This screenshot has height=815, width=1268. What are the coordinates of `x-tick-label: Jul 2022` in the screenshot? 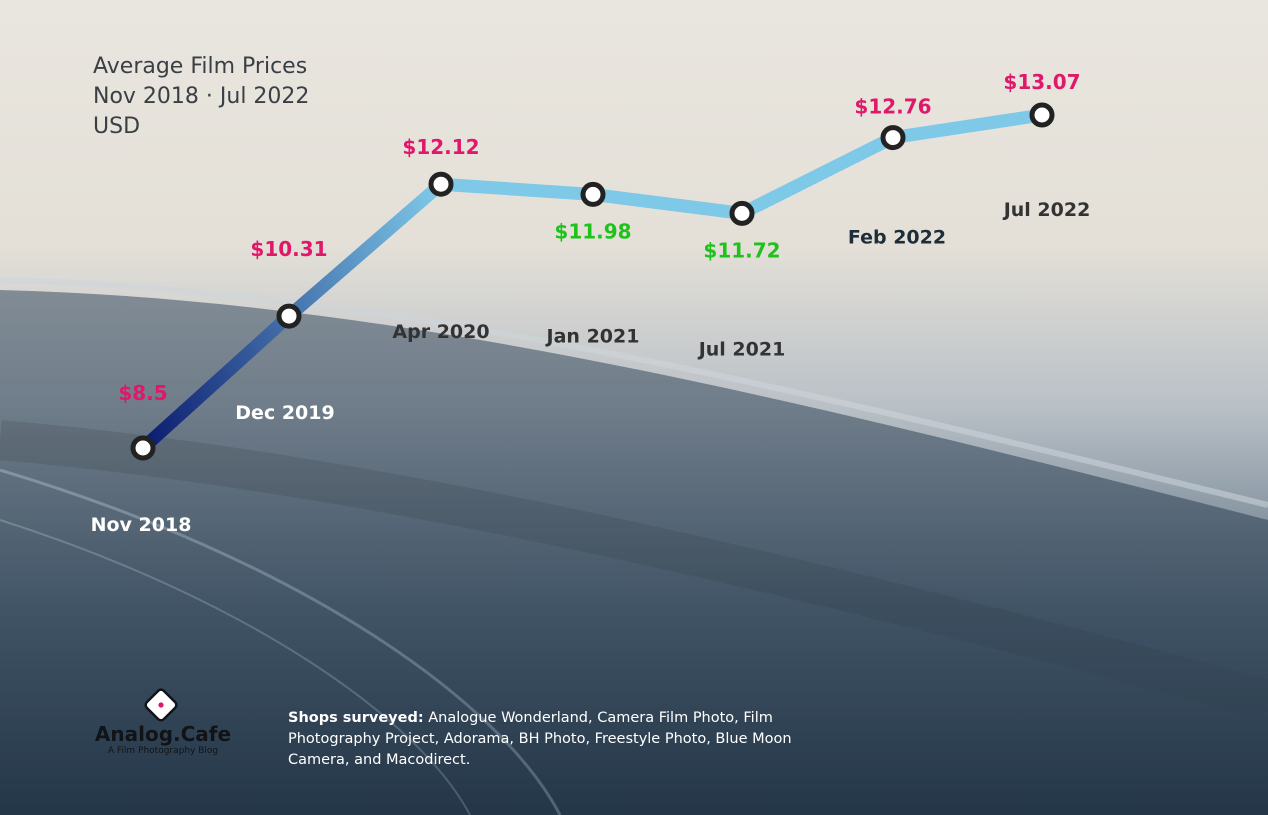 It's located at (1046, 210).